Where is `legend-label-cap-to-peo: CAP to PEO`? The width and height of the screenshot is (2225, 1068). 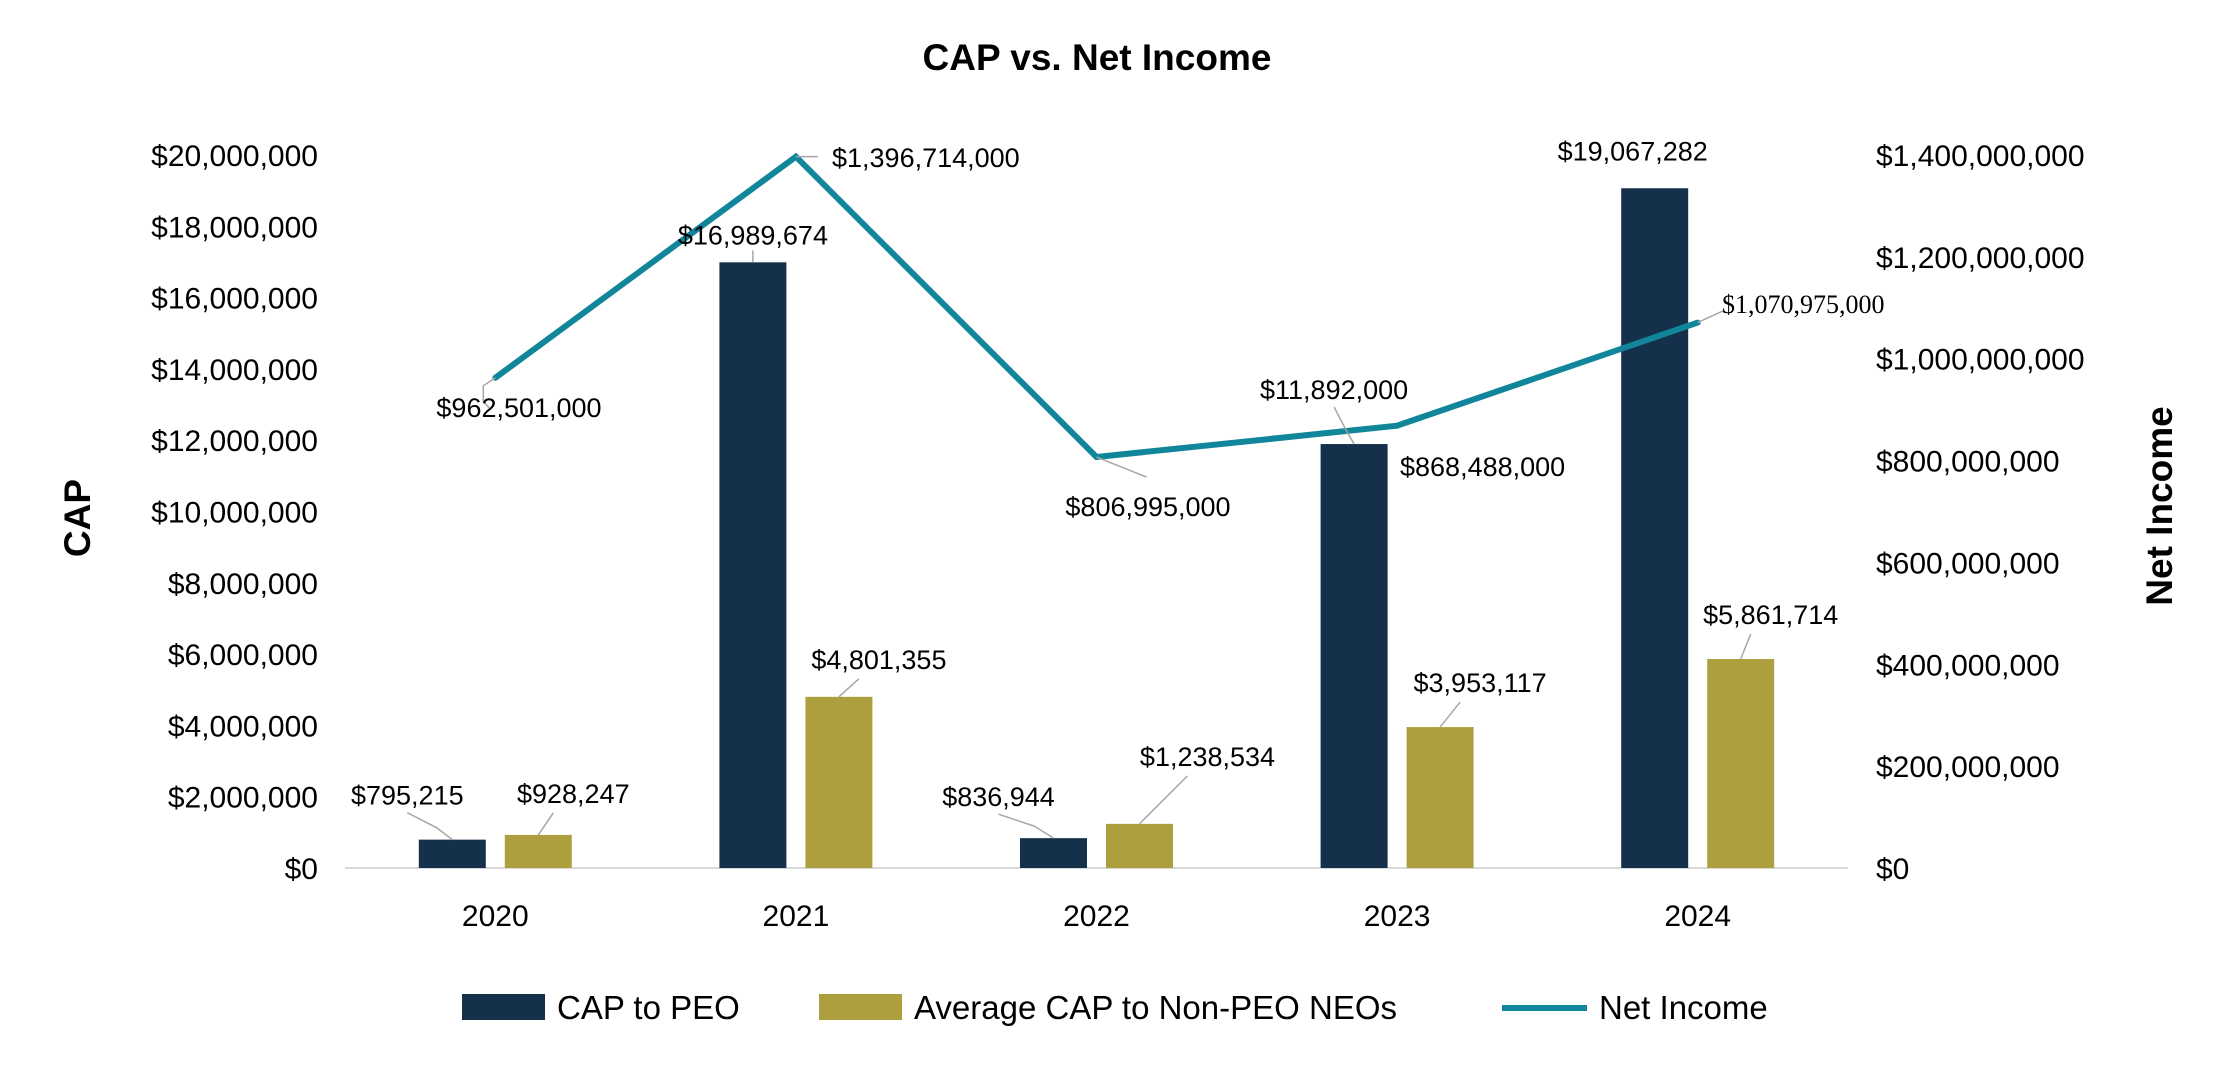
legend-label-cap-to-peo: CAP to PEO is located at coordinates (648, 1007).